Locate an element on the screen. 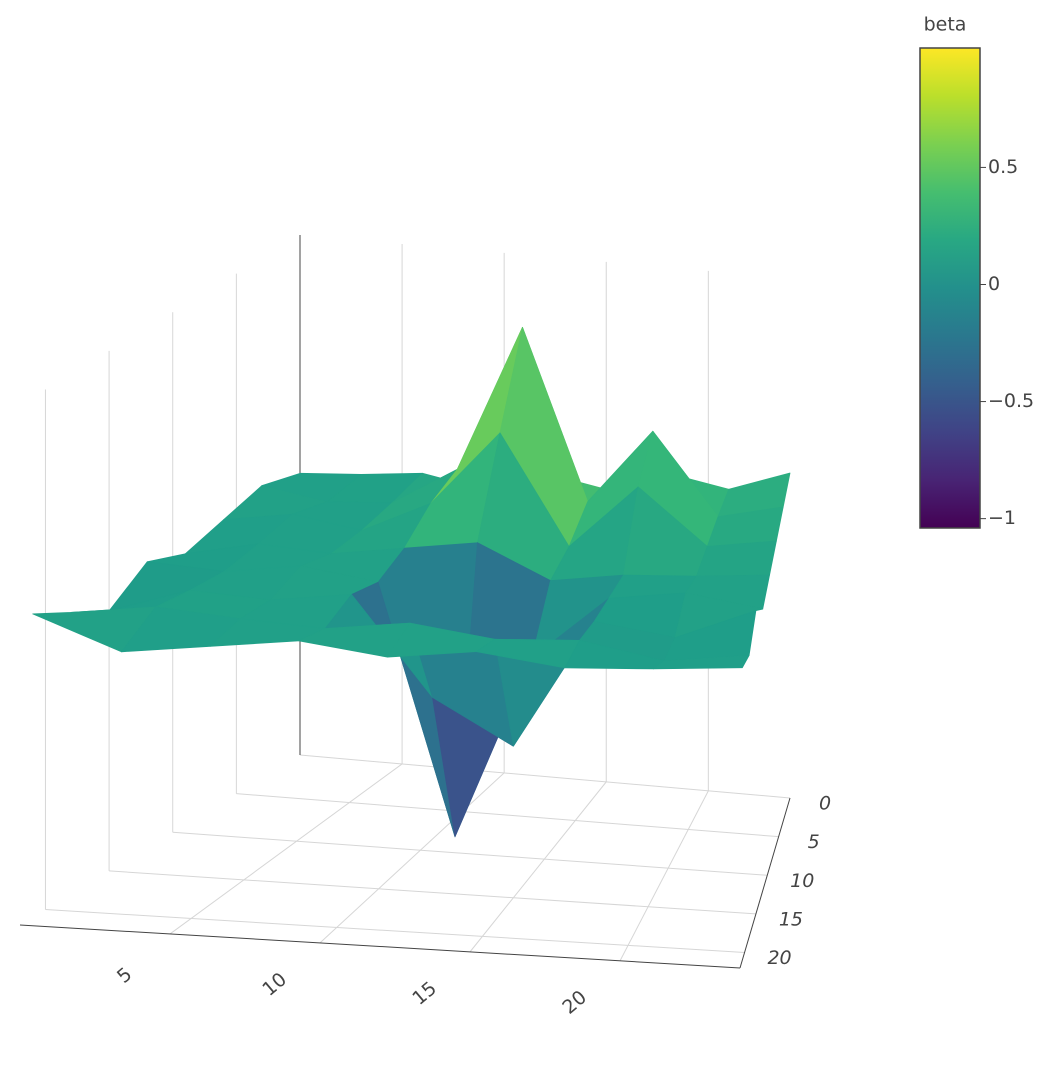 The width and height of the screenshot is (1056, 1074). y-tick-label: 5 is located at coordinates (814, 842).